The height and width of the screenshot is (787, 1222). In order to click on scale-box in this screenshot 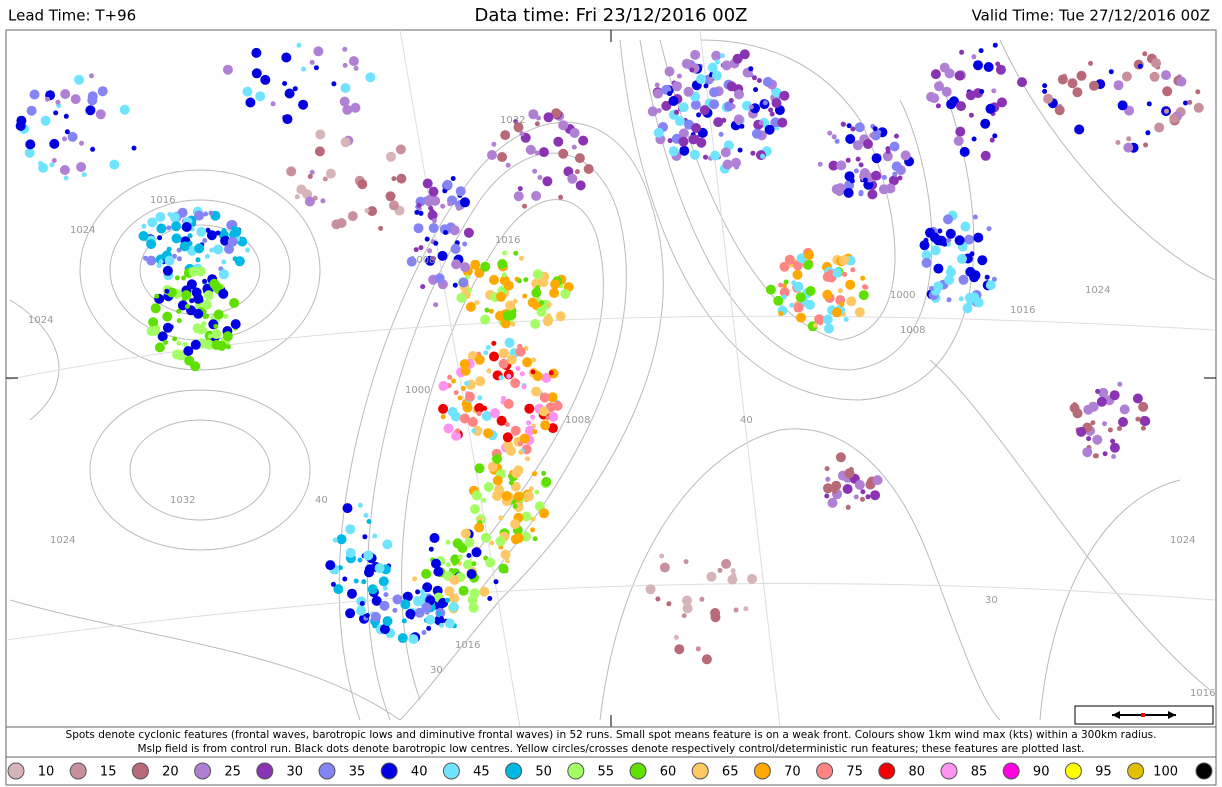, I will do `click(1144, 715)`.